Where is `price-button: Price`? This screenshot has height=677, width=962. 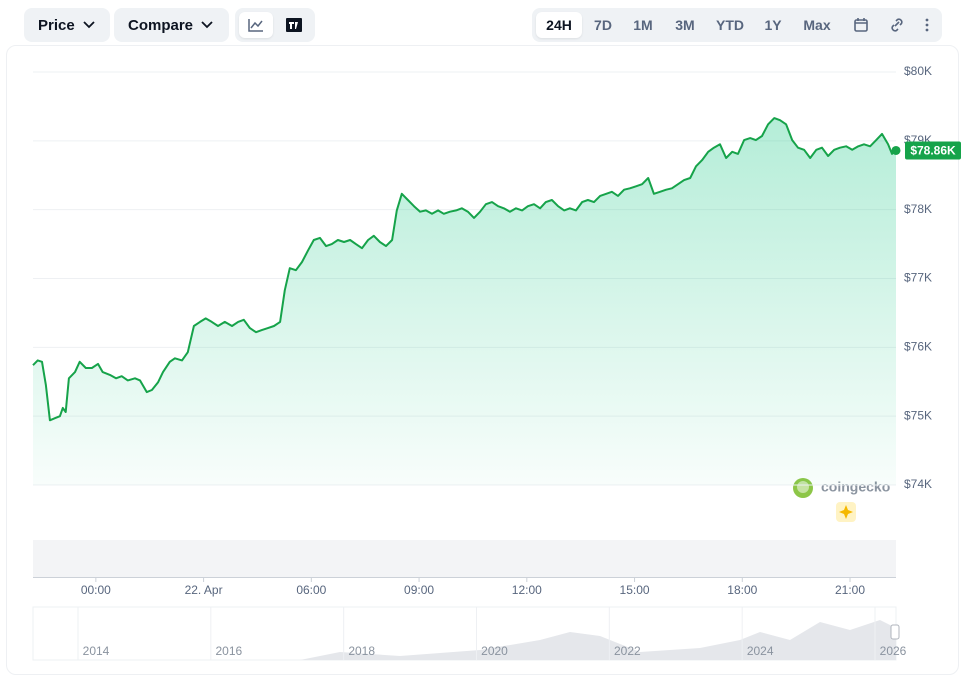 price-button: Price is located at coordinates (67, 25).